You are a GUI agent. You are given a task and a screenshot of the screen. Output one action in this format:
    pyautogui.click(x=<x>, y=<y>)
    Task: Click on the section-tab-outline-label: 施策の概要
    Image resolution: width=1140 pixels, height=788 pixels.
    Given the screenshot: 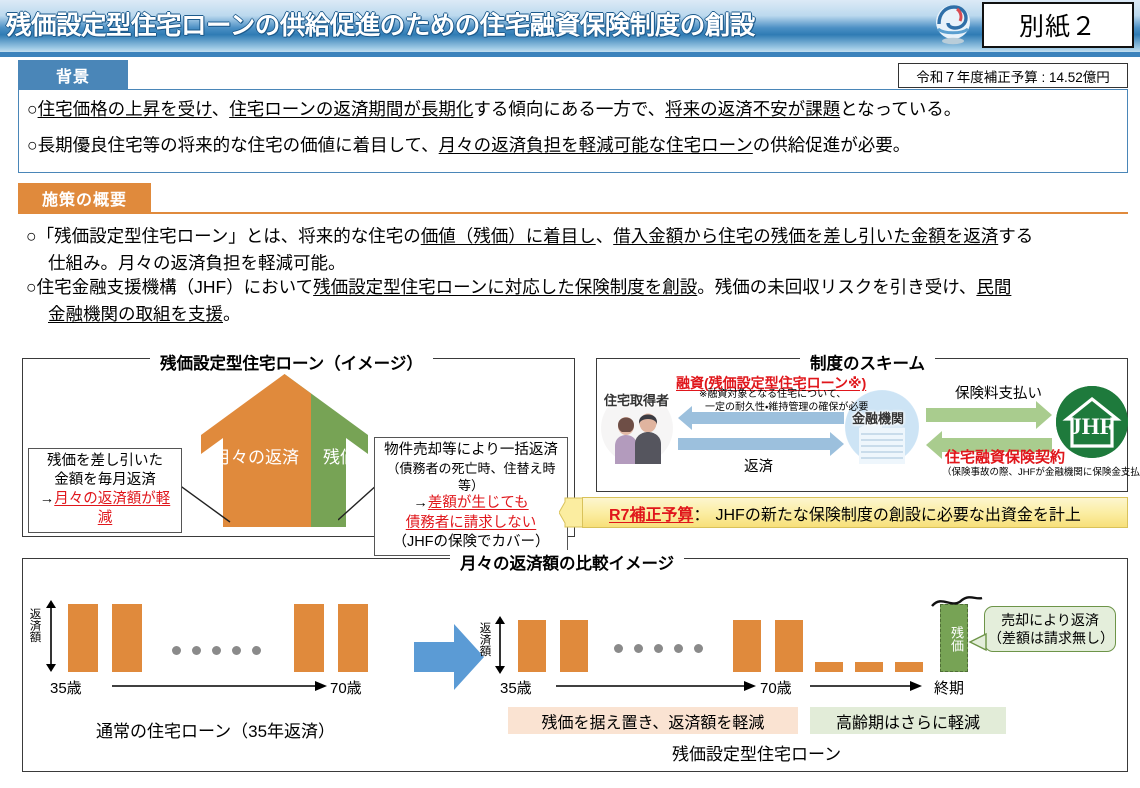 What is the action you would take?
    pyautogui.click(x=84, y=200)
    